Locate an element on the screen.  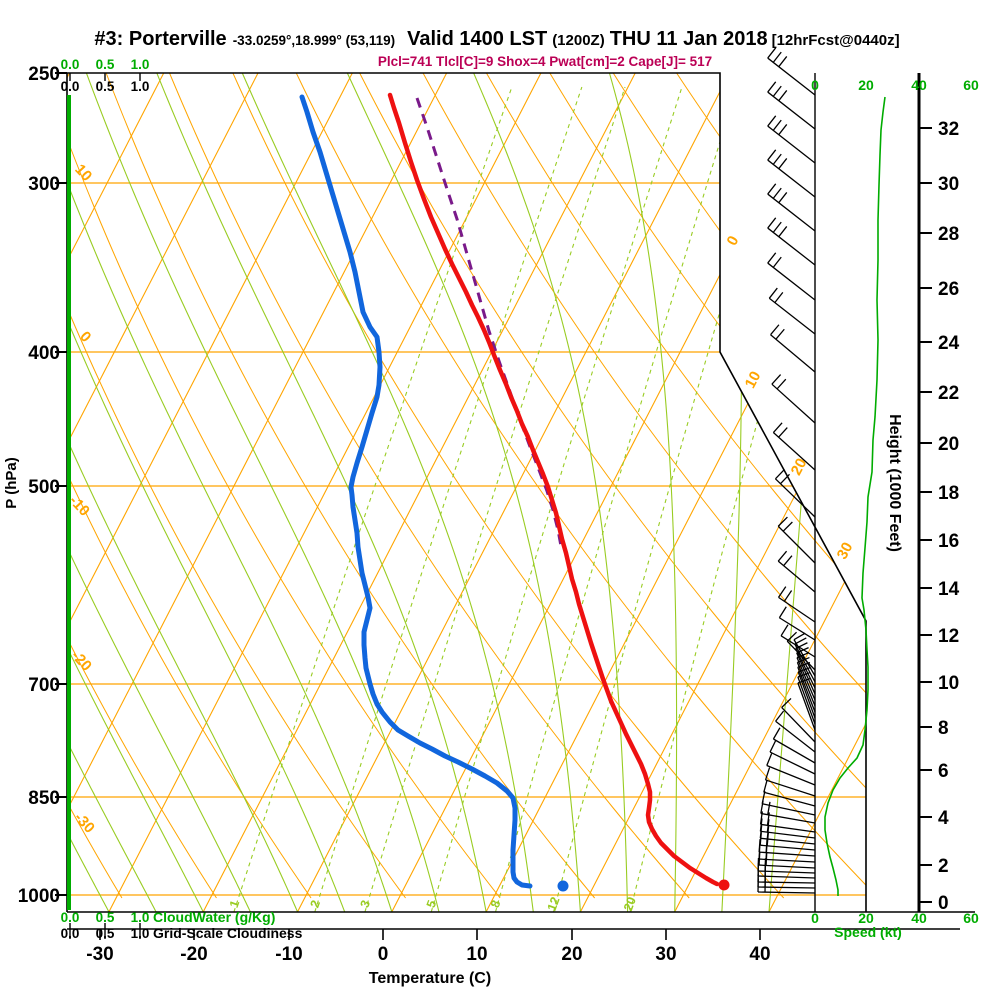
svg-text: 5 is located at coordinates (432, 903).